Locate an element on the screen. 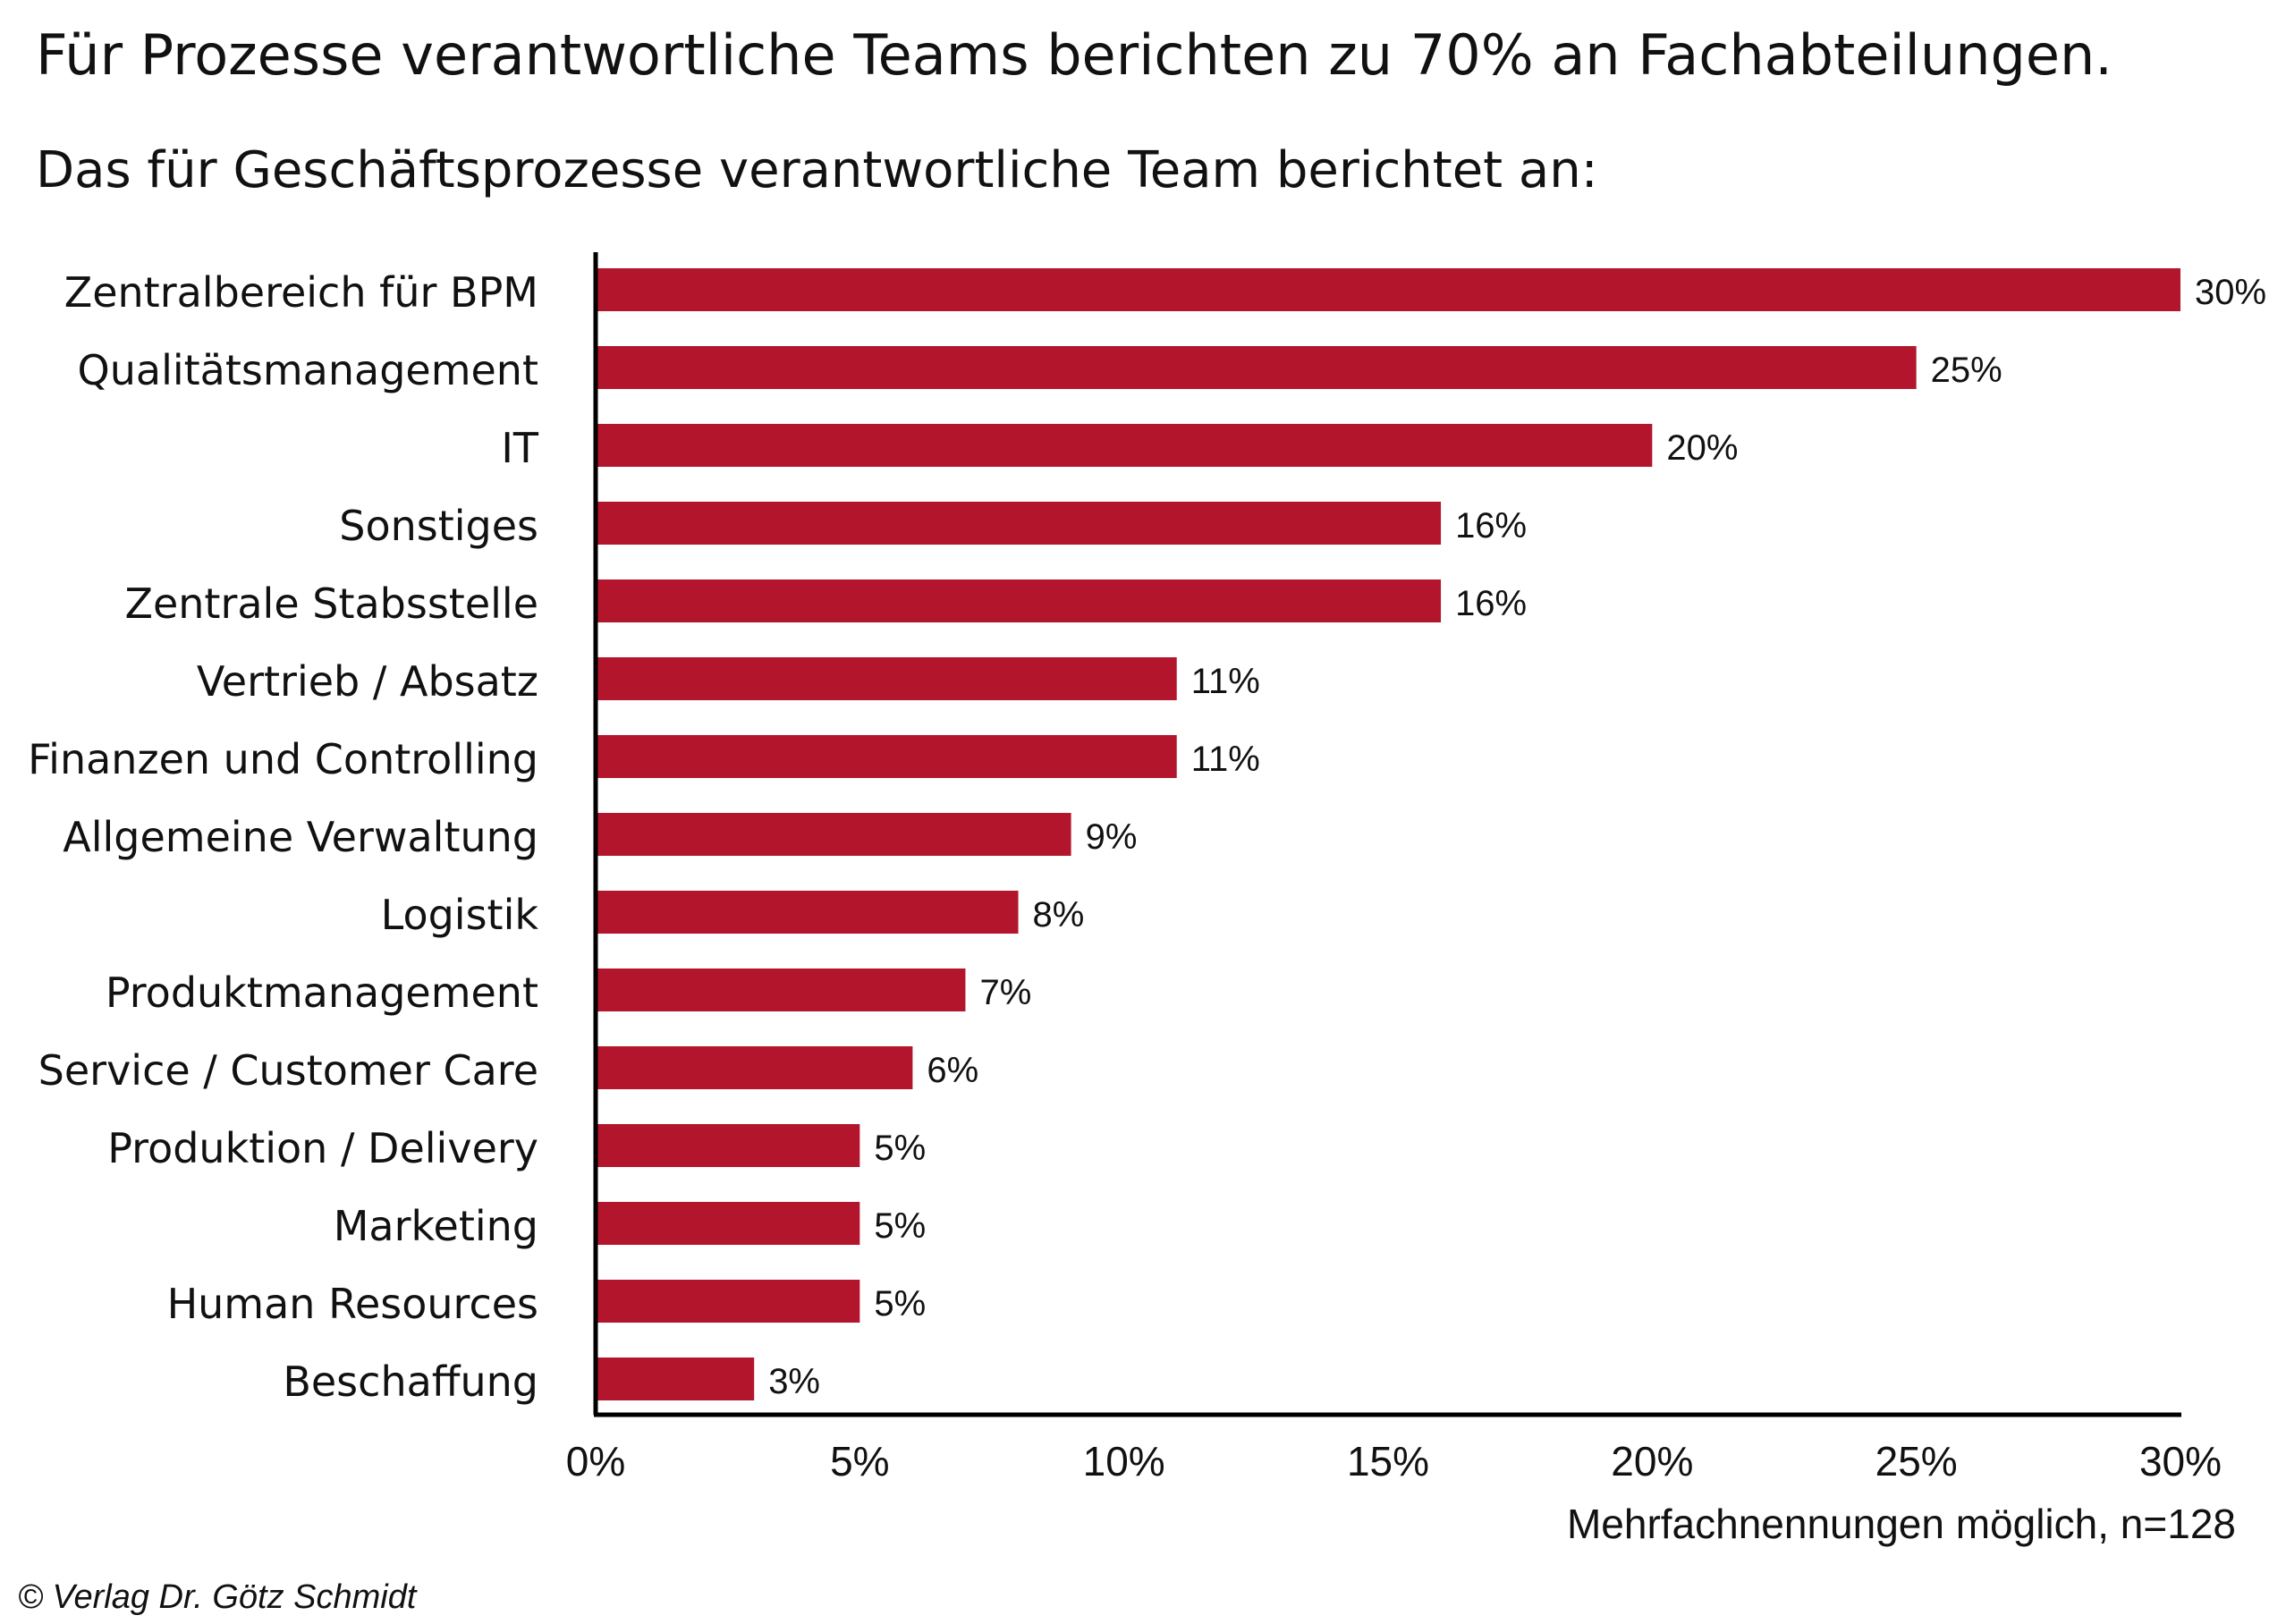  category-label: Vertrieb / Absatz is located at coordinates (368, 681).